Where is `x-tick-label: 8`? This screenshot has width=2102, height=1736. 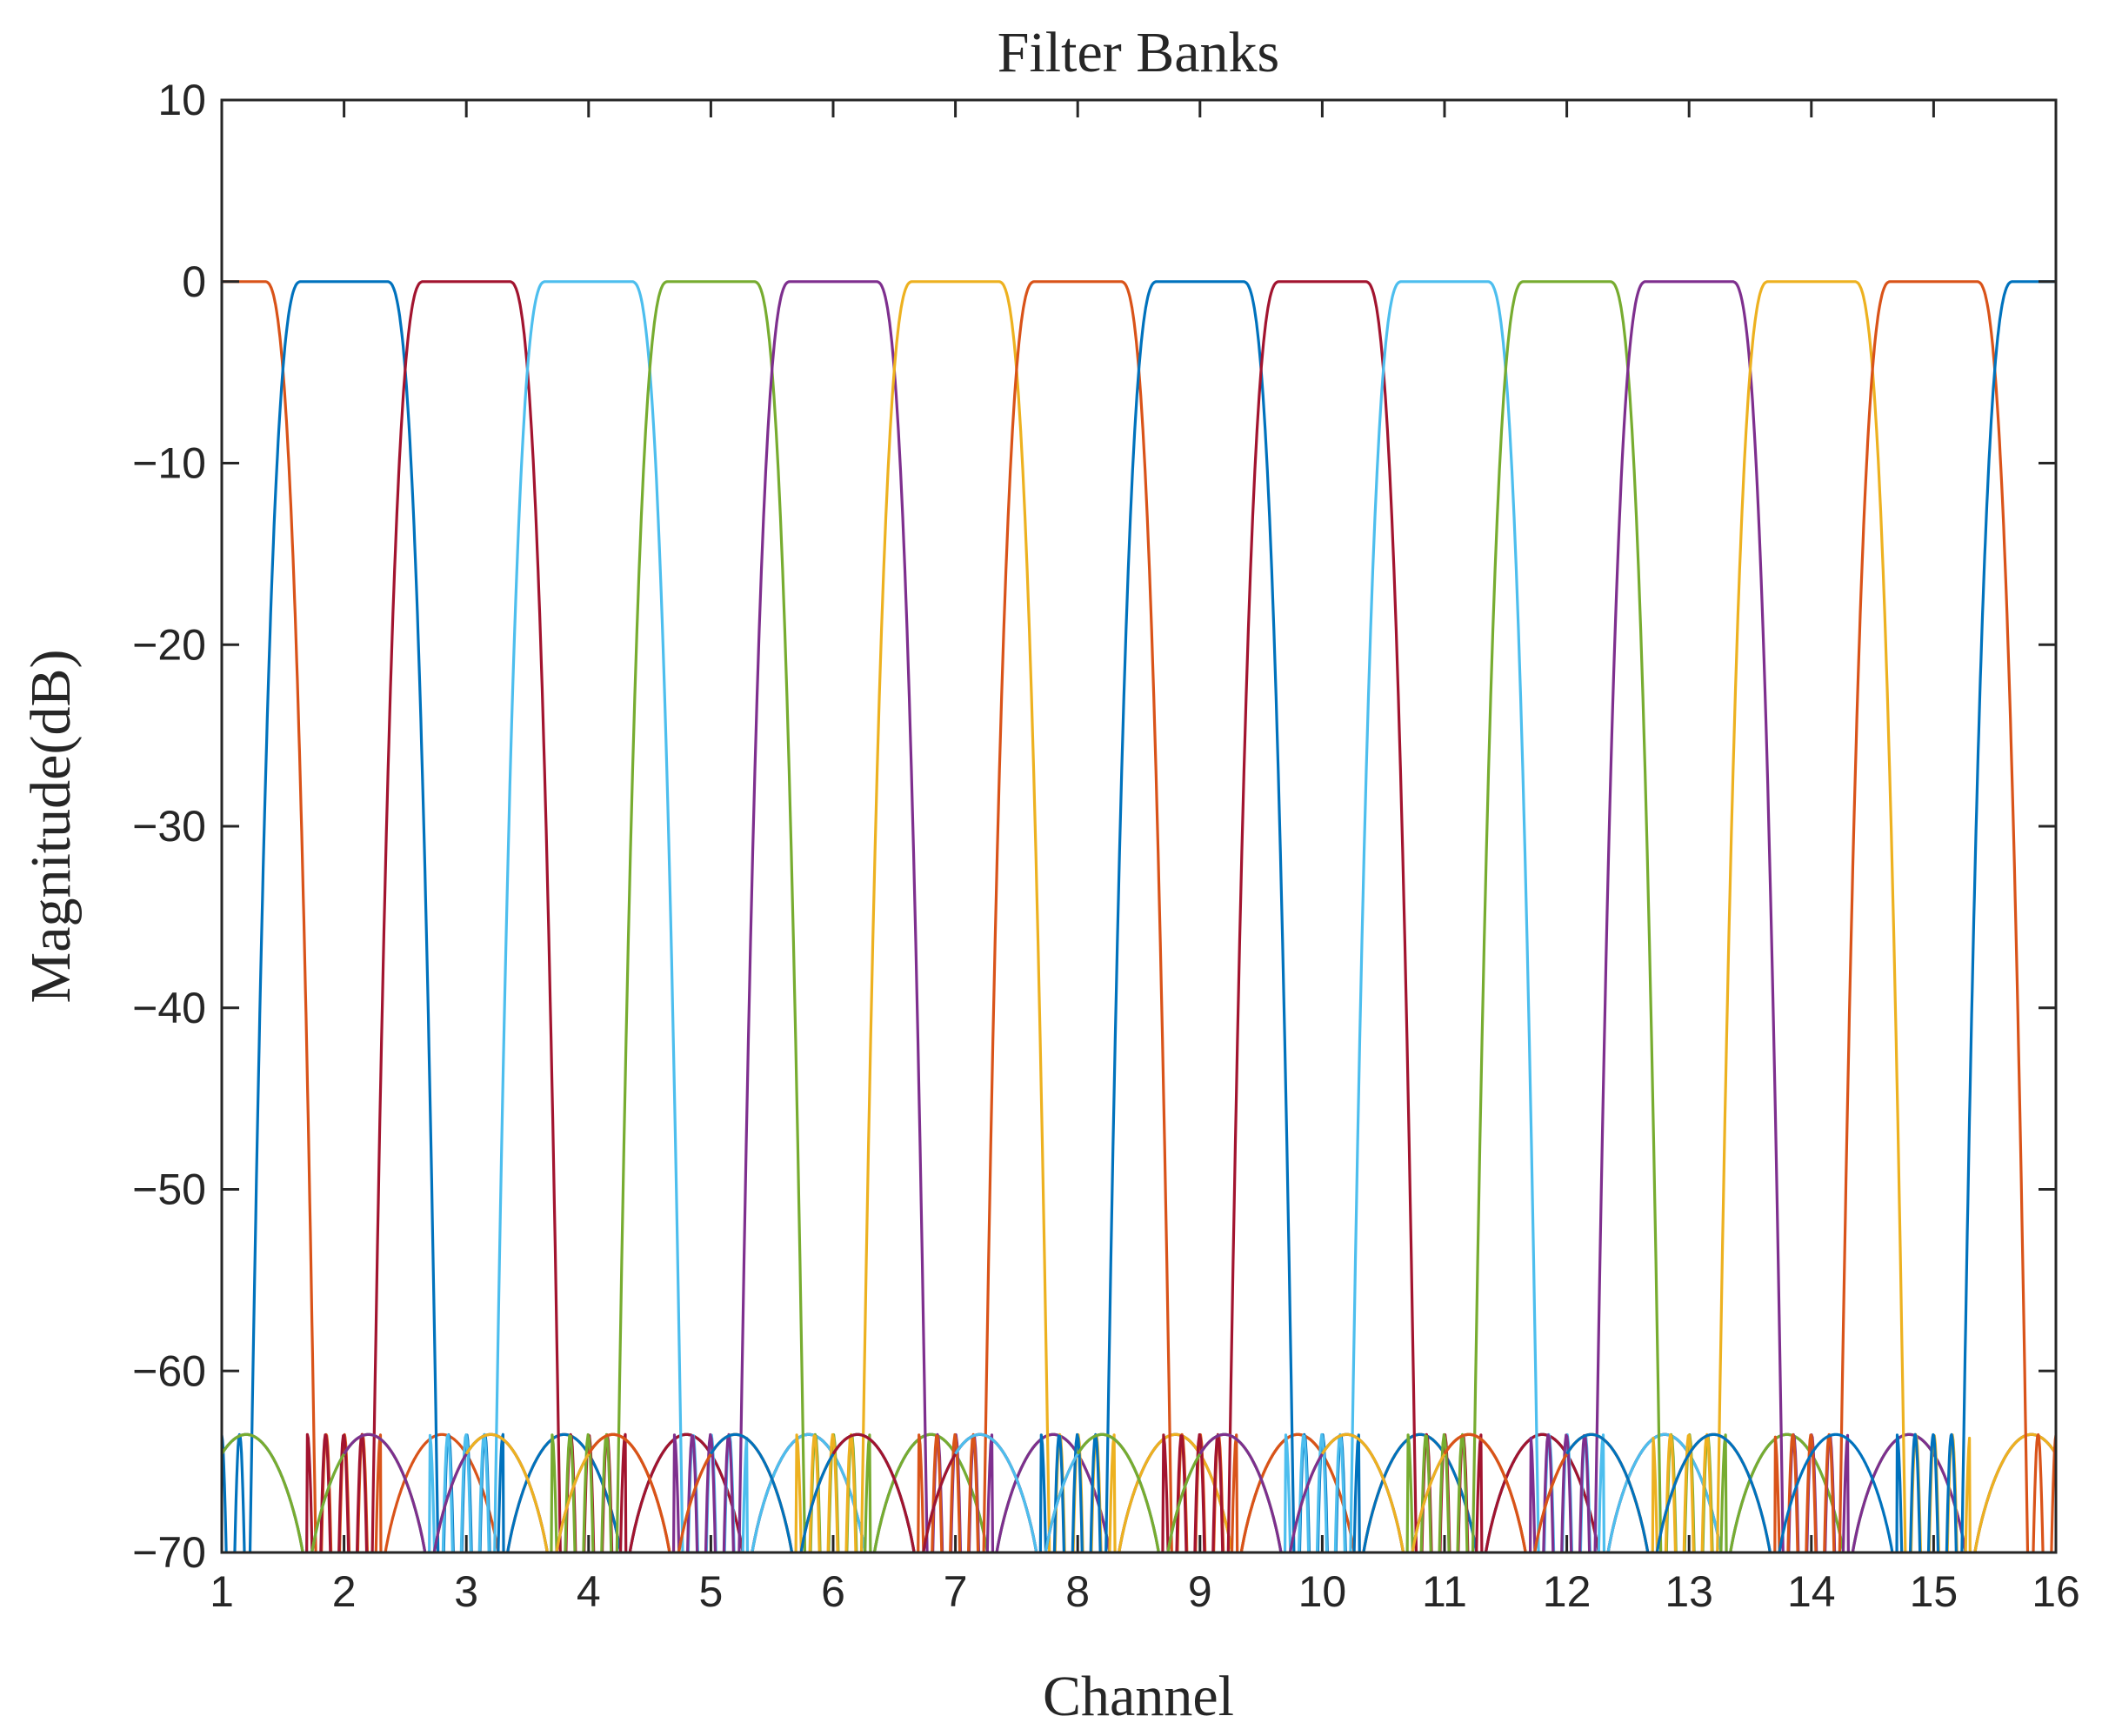 x-tick-label: 8 is located at coordinates (1077, 1591).